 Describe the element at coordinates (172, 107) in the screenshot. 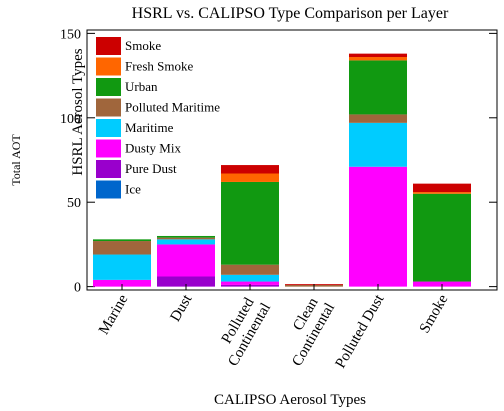

I see `legend-label: Polluted Maritime` at that location.